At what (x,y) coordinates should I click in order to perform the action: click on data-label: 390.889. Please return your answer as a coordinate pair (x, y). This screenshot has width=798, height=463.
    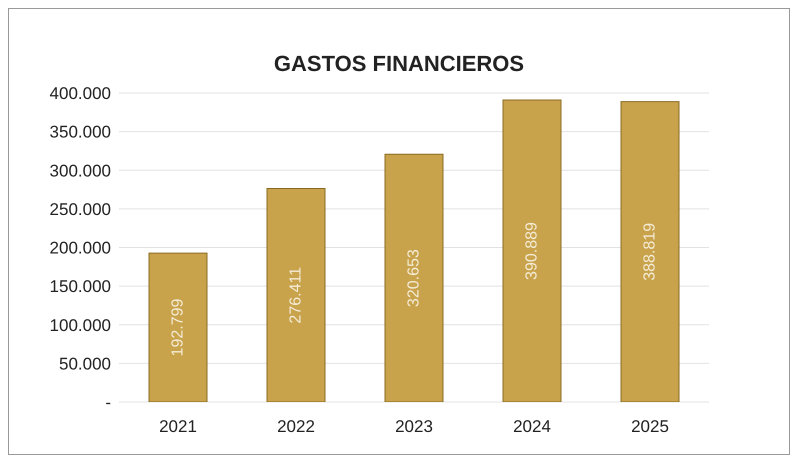
    Looking at the image, I should click on (532, 251).